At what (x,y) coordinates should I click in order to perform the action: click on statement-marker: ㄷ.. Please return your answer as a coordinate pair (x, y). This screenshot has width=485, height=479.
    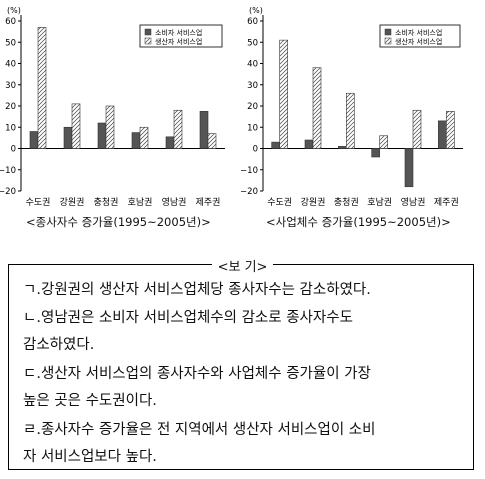
    Looking at the image, I should click on (32, 374).